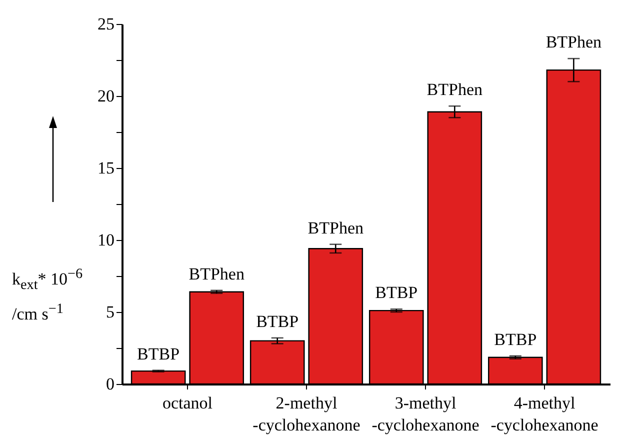  I want to click on series-label: BTBP, so click(158, 354).